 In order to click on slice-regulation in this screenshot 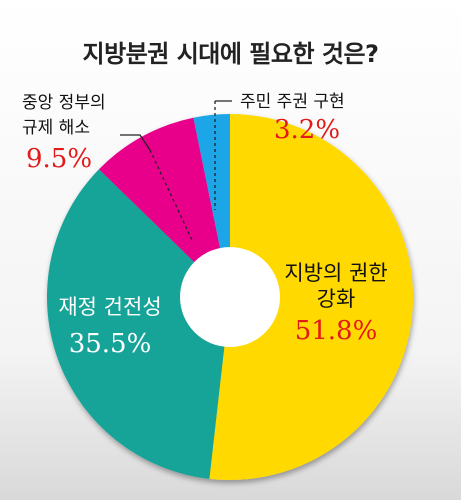, I will do `click(164, 207)`.